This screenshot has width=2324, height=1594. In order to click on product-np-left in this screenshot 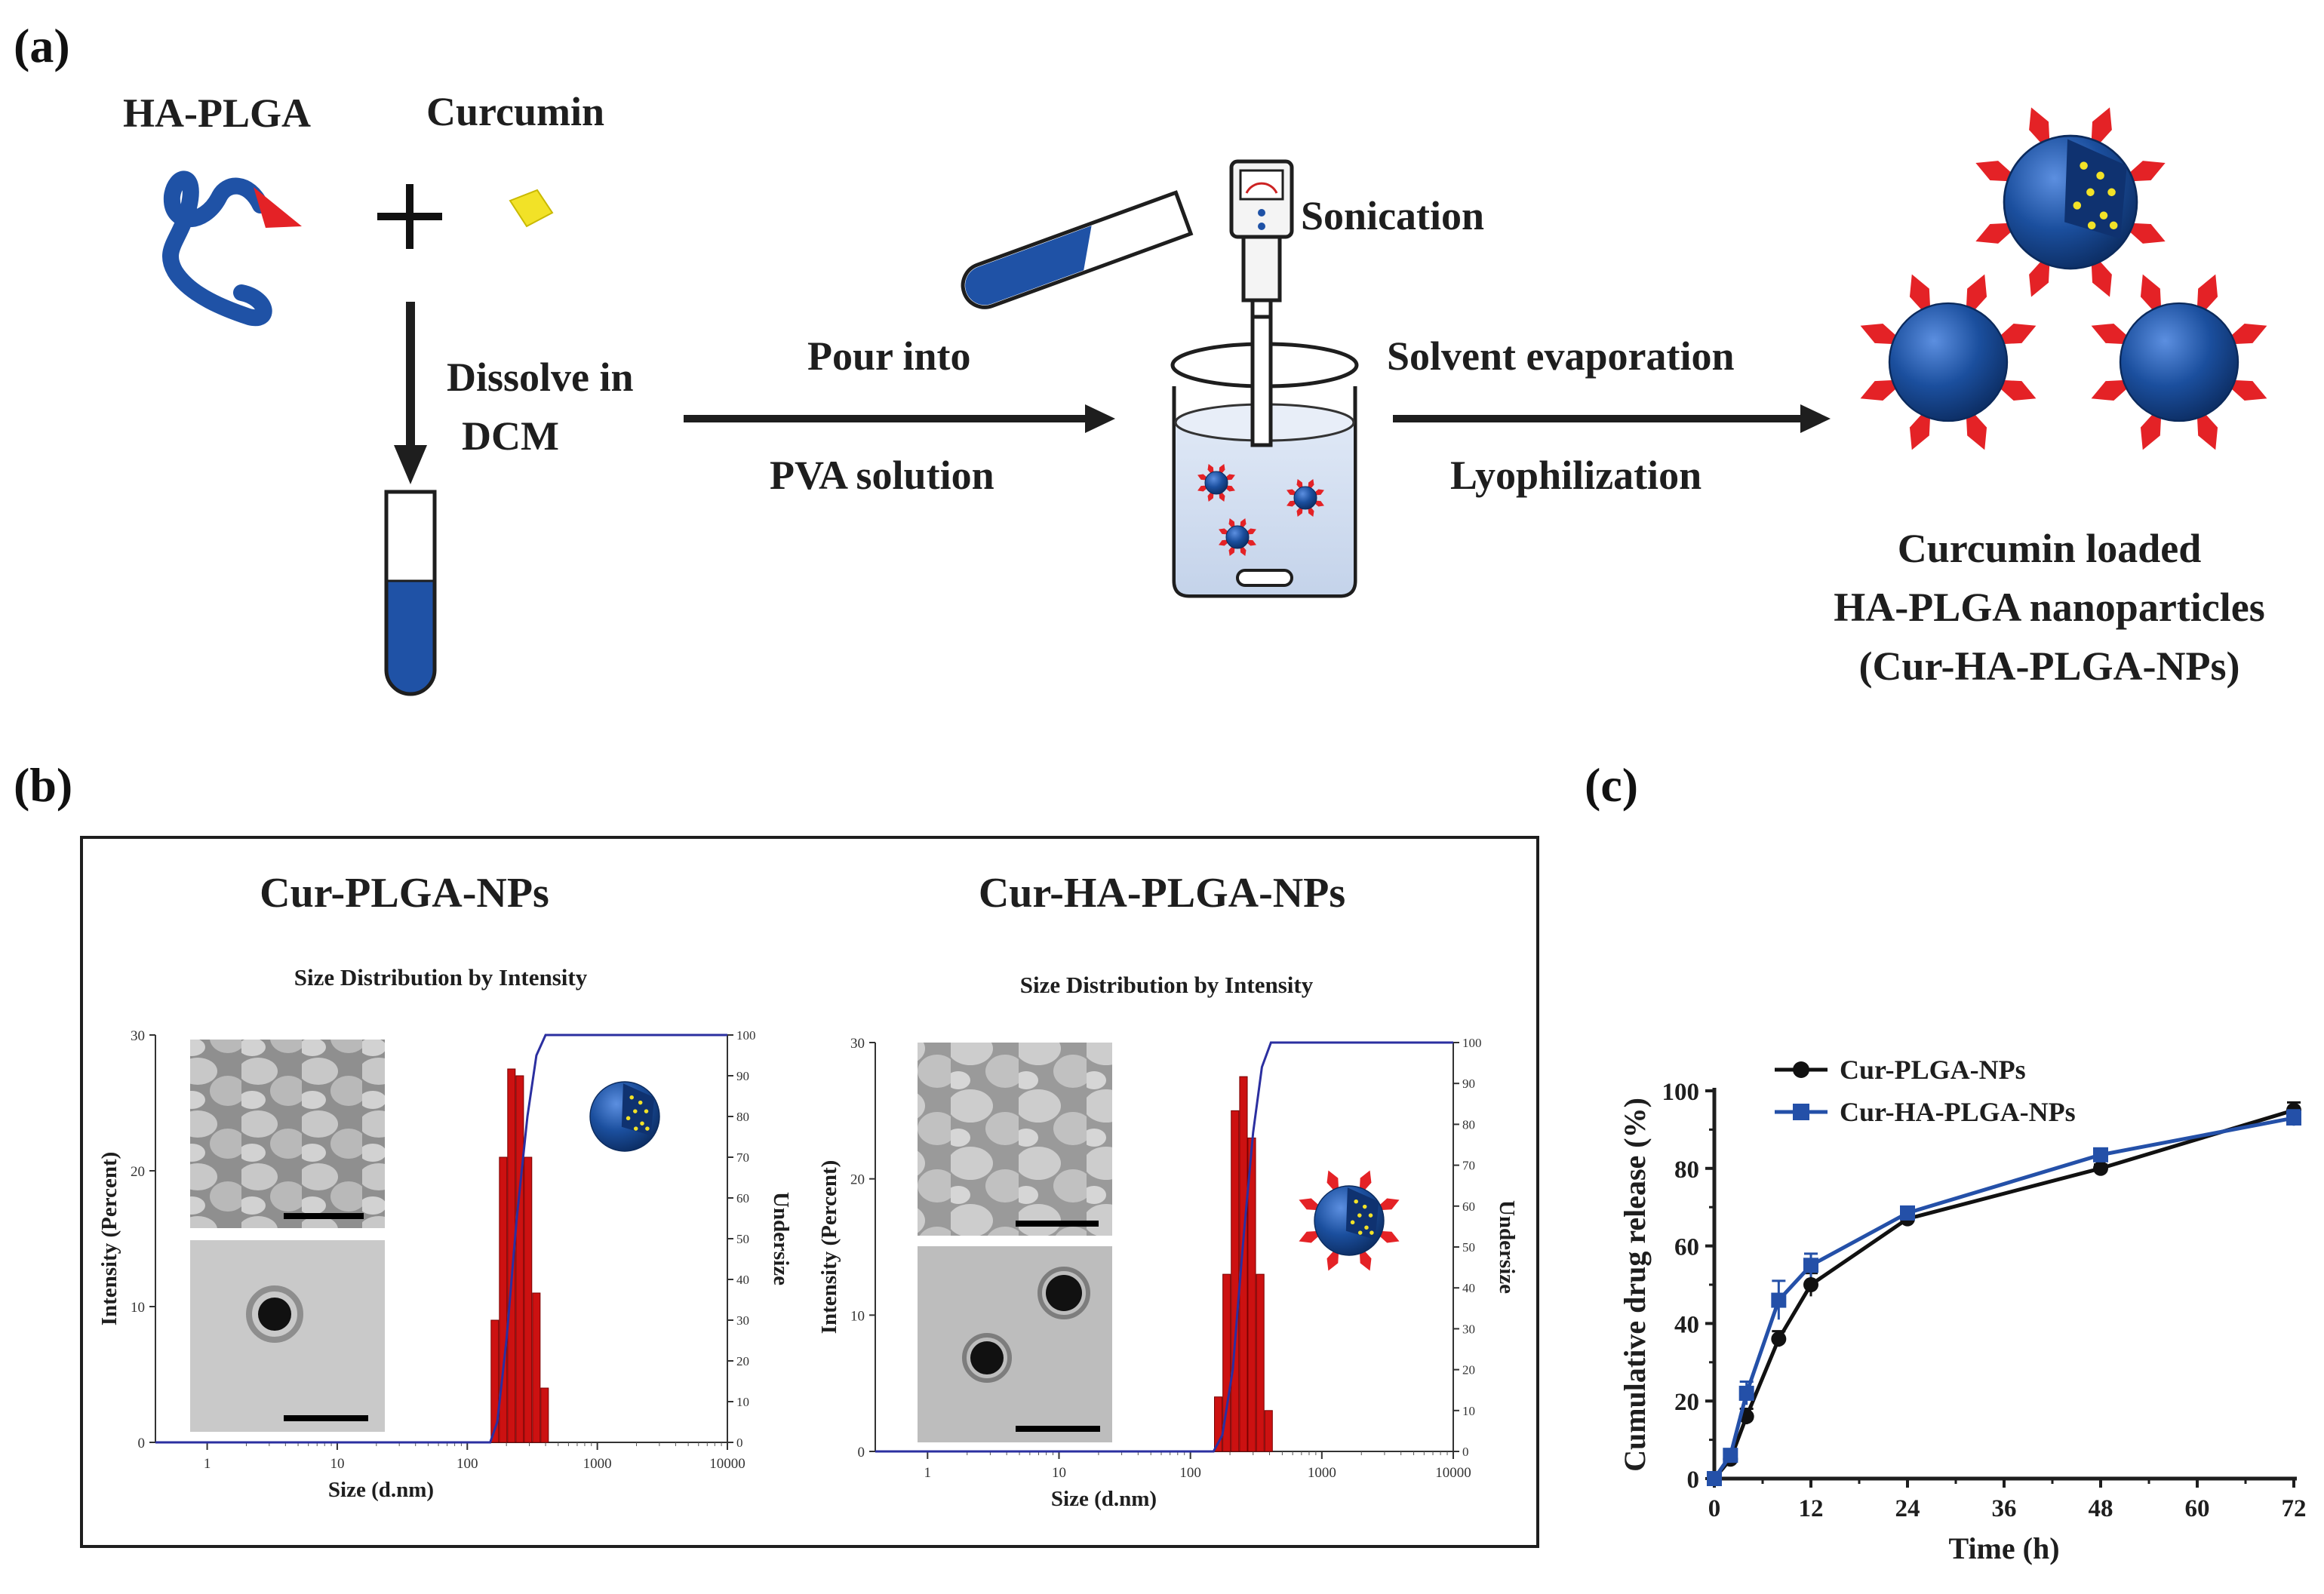, I will do `click(1948, 362)`.